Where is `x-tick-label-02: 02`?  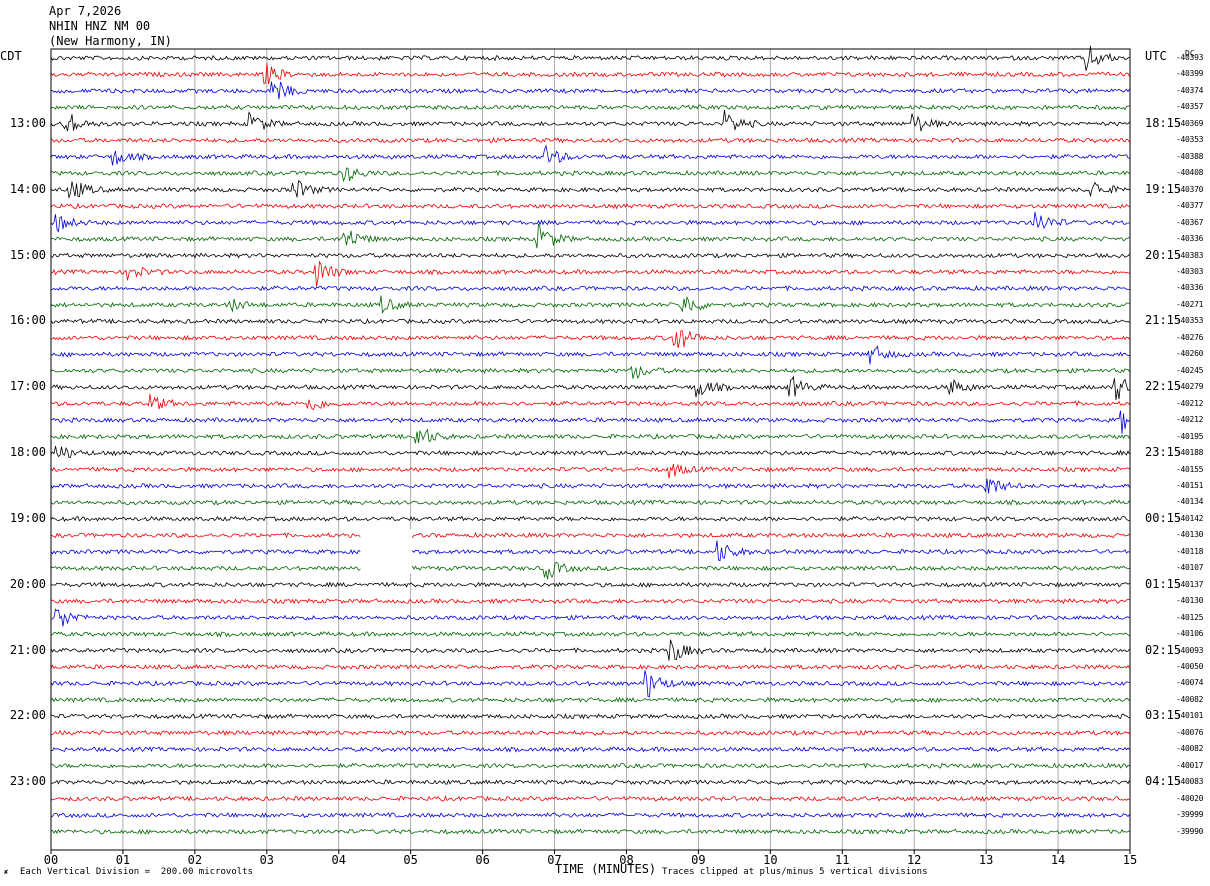 x-tick-label-02: 02 is located at coordinates (195, 860).